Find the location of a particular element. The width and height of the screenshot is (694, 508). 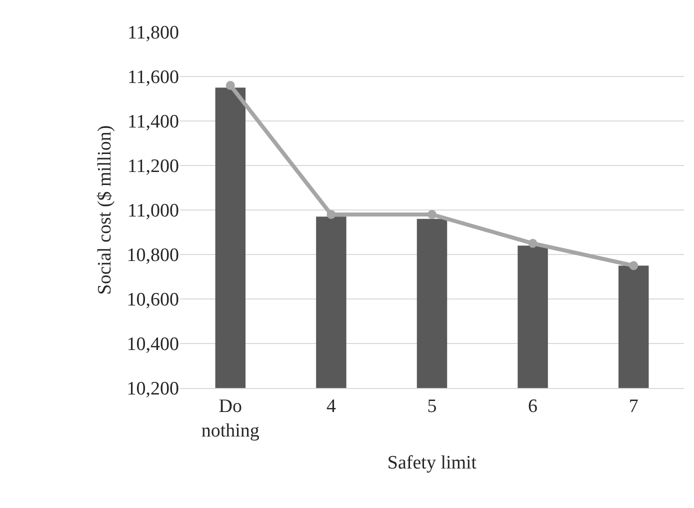

x-tick-label: 4 is located at coordinates (331, 406).